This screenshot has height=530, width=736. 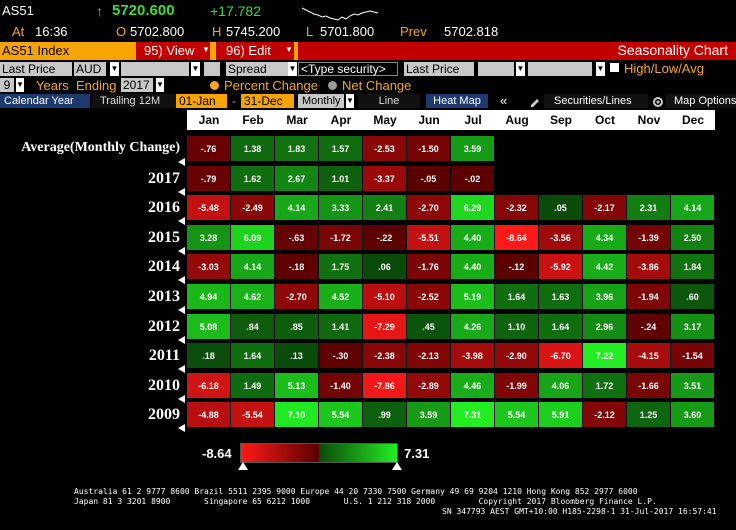 I want to click on heat-cell: -.02, so click(x=473, y=178).